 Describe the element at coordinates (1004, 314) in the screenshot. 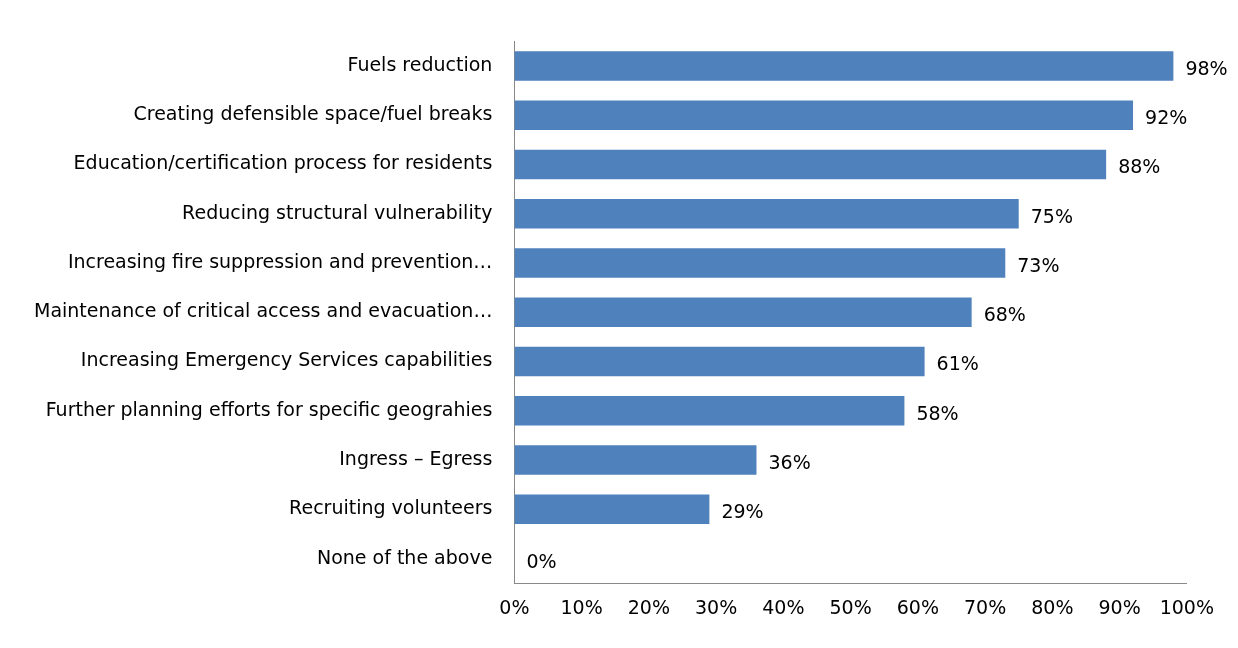

I see `data-label: 68%` at that location.